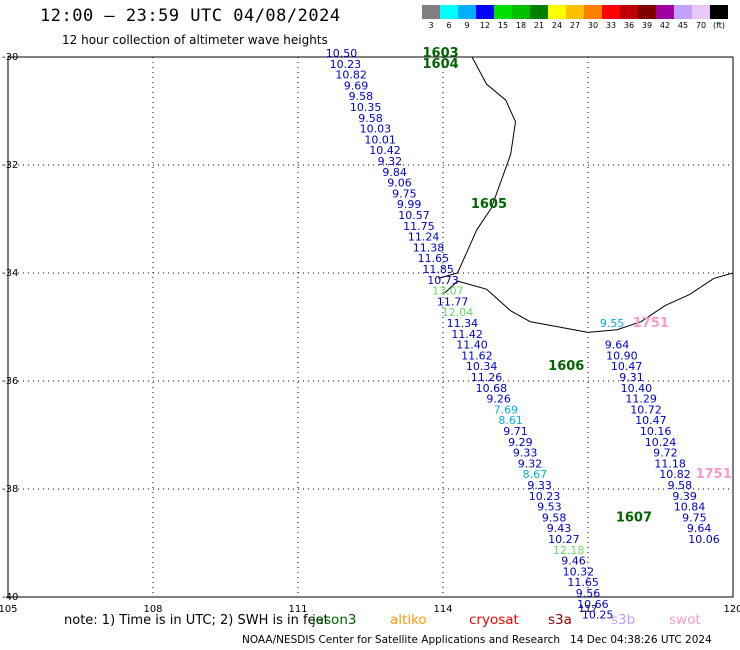 This screenshot has height=650, width=740. Describe the element at coordinates (380, 139) in the screenshot. I see `track-a-value: 10.01` at that location.